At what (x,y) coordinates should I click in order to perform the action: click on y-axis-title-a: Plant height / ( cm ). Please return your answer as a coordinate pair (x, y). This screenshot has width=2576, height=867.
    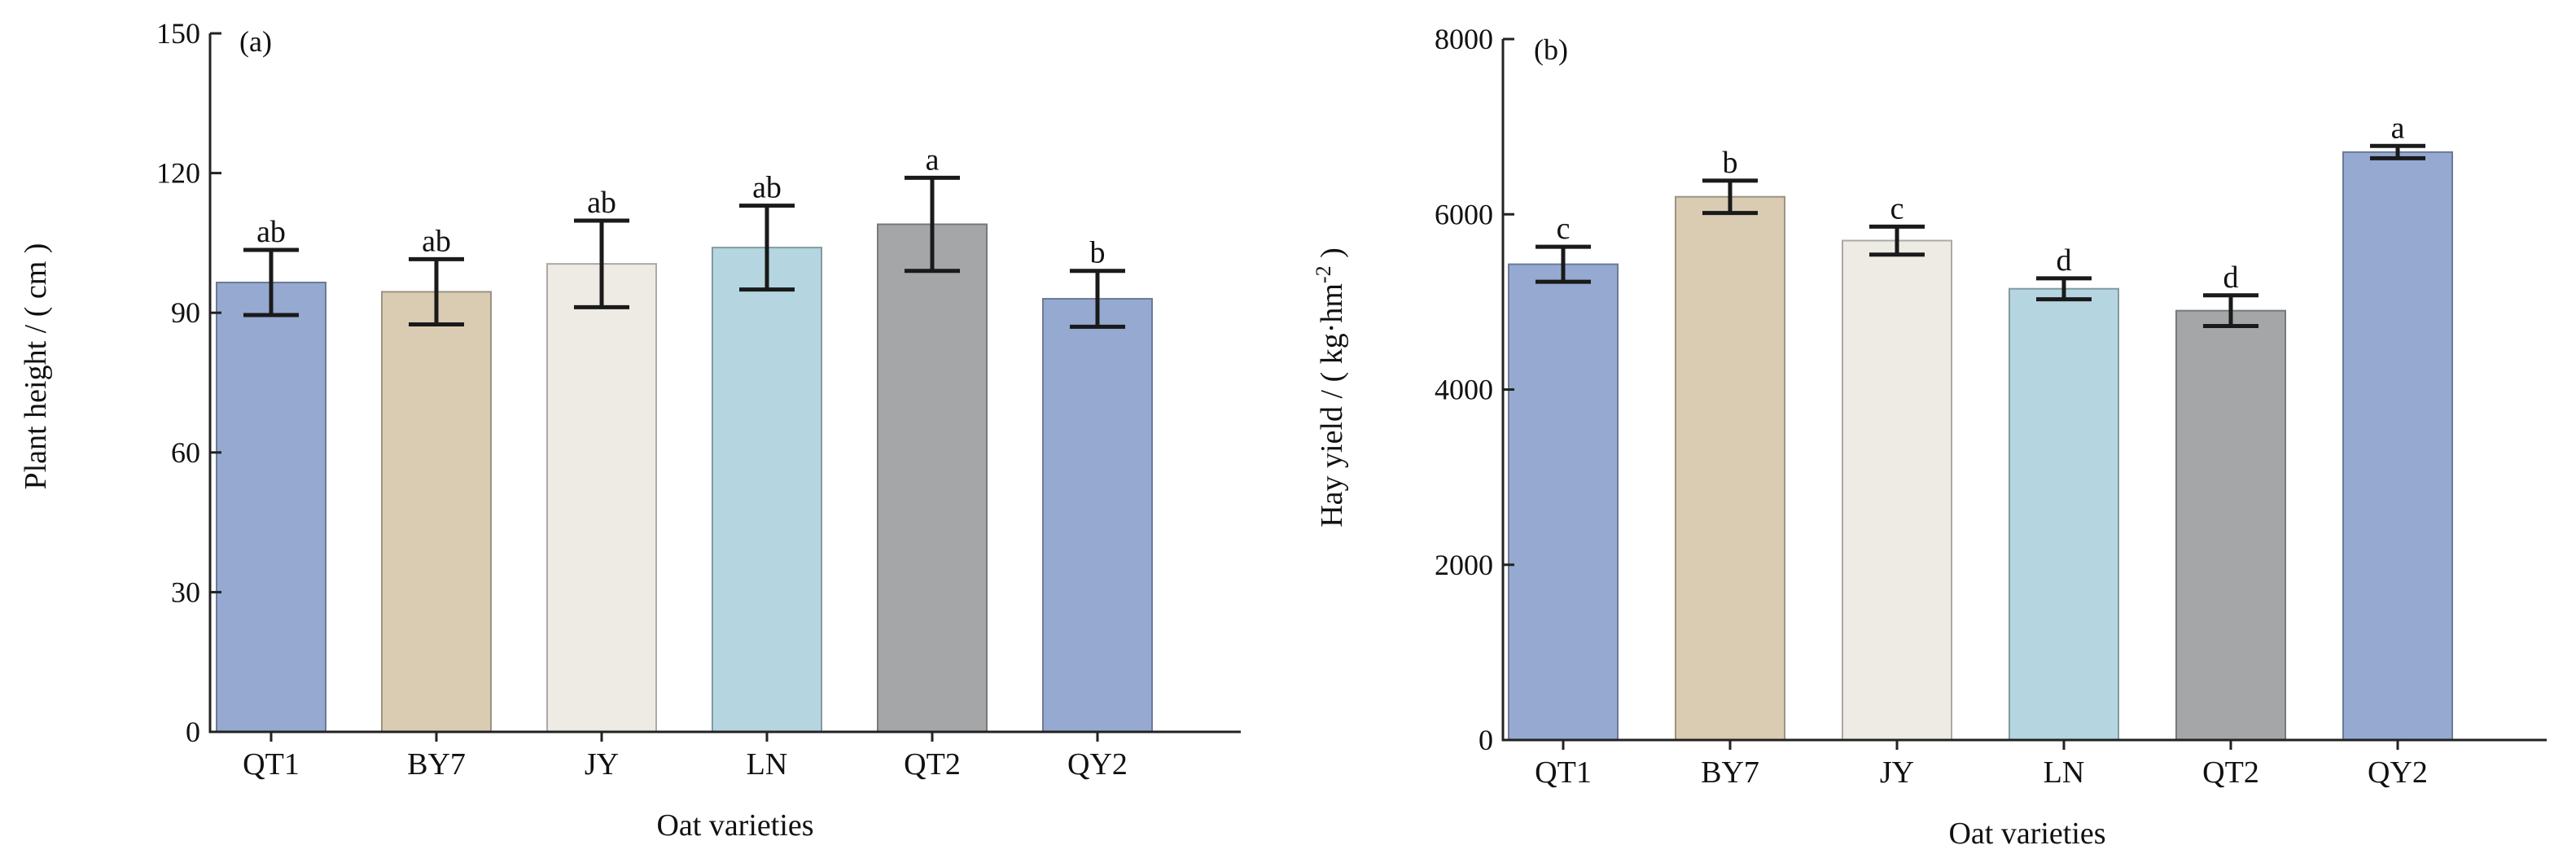
    Looking at the image, I should click on (36, 366).